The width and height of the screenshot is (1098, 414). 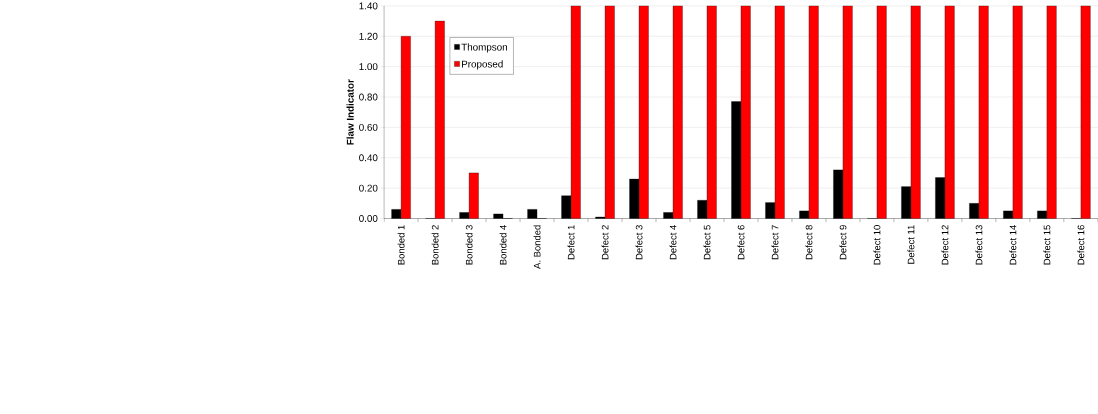 I want to click on x-tick-label: Defect 2, so click(x=605, y=242).